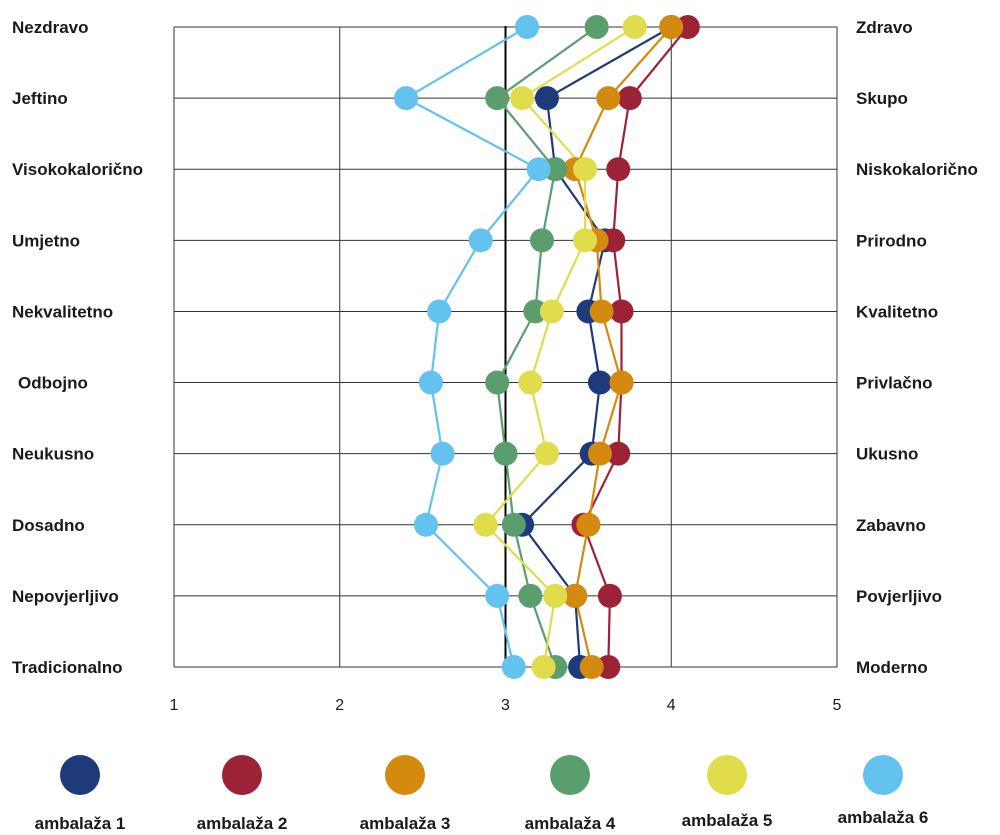 The height and width of the screenshot is (835, 1000). What do you see at coordinates (53, 383) in the screenshot?
I see `left-label: Odbojno` at bounding box center [53, 383].